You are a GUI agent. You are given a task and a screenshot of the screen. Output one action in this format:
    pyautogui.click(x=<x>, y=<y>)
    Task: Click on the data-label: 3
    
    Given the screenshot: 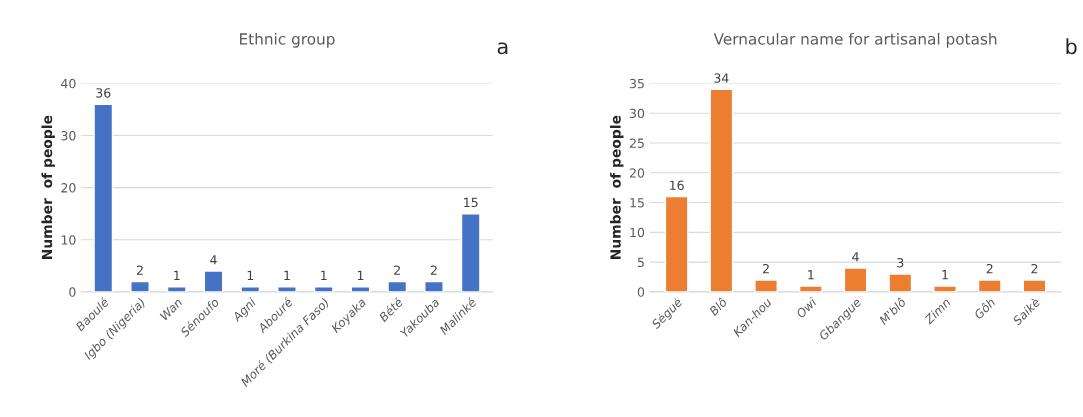 What is the action you would take?
    pyautogui.click(x=900, y=262)
    